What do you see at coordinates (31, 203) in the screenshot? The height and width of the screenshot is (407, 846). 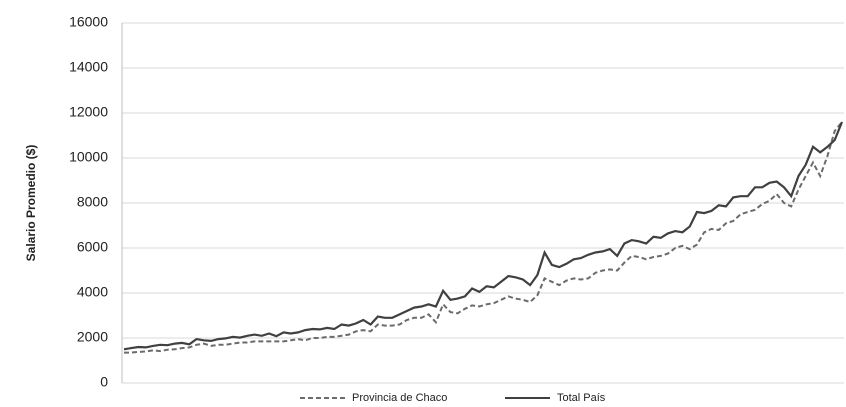 I see `y-axis-label: Salario Promedio ($)` at bounding box center [31, 203].